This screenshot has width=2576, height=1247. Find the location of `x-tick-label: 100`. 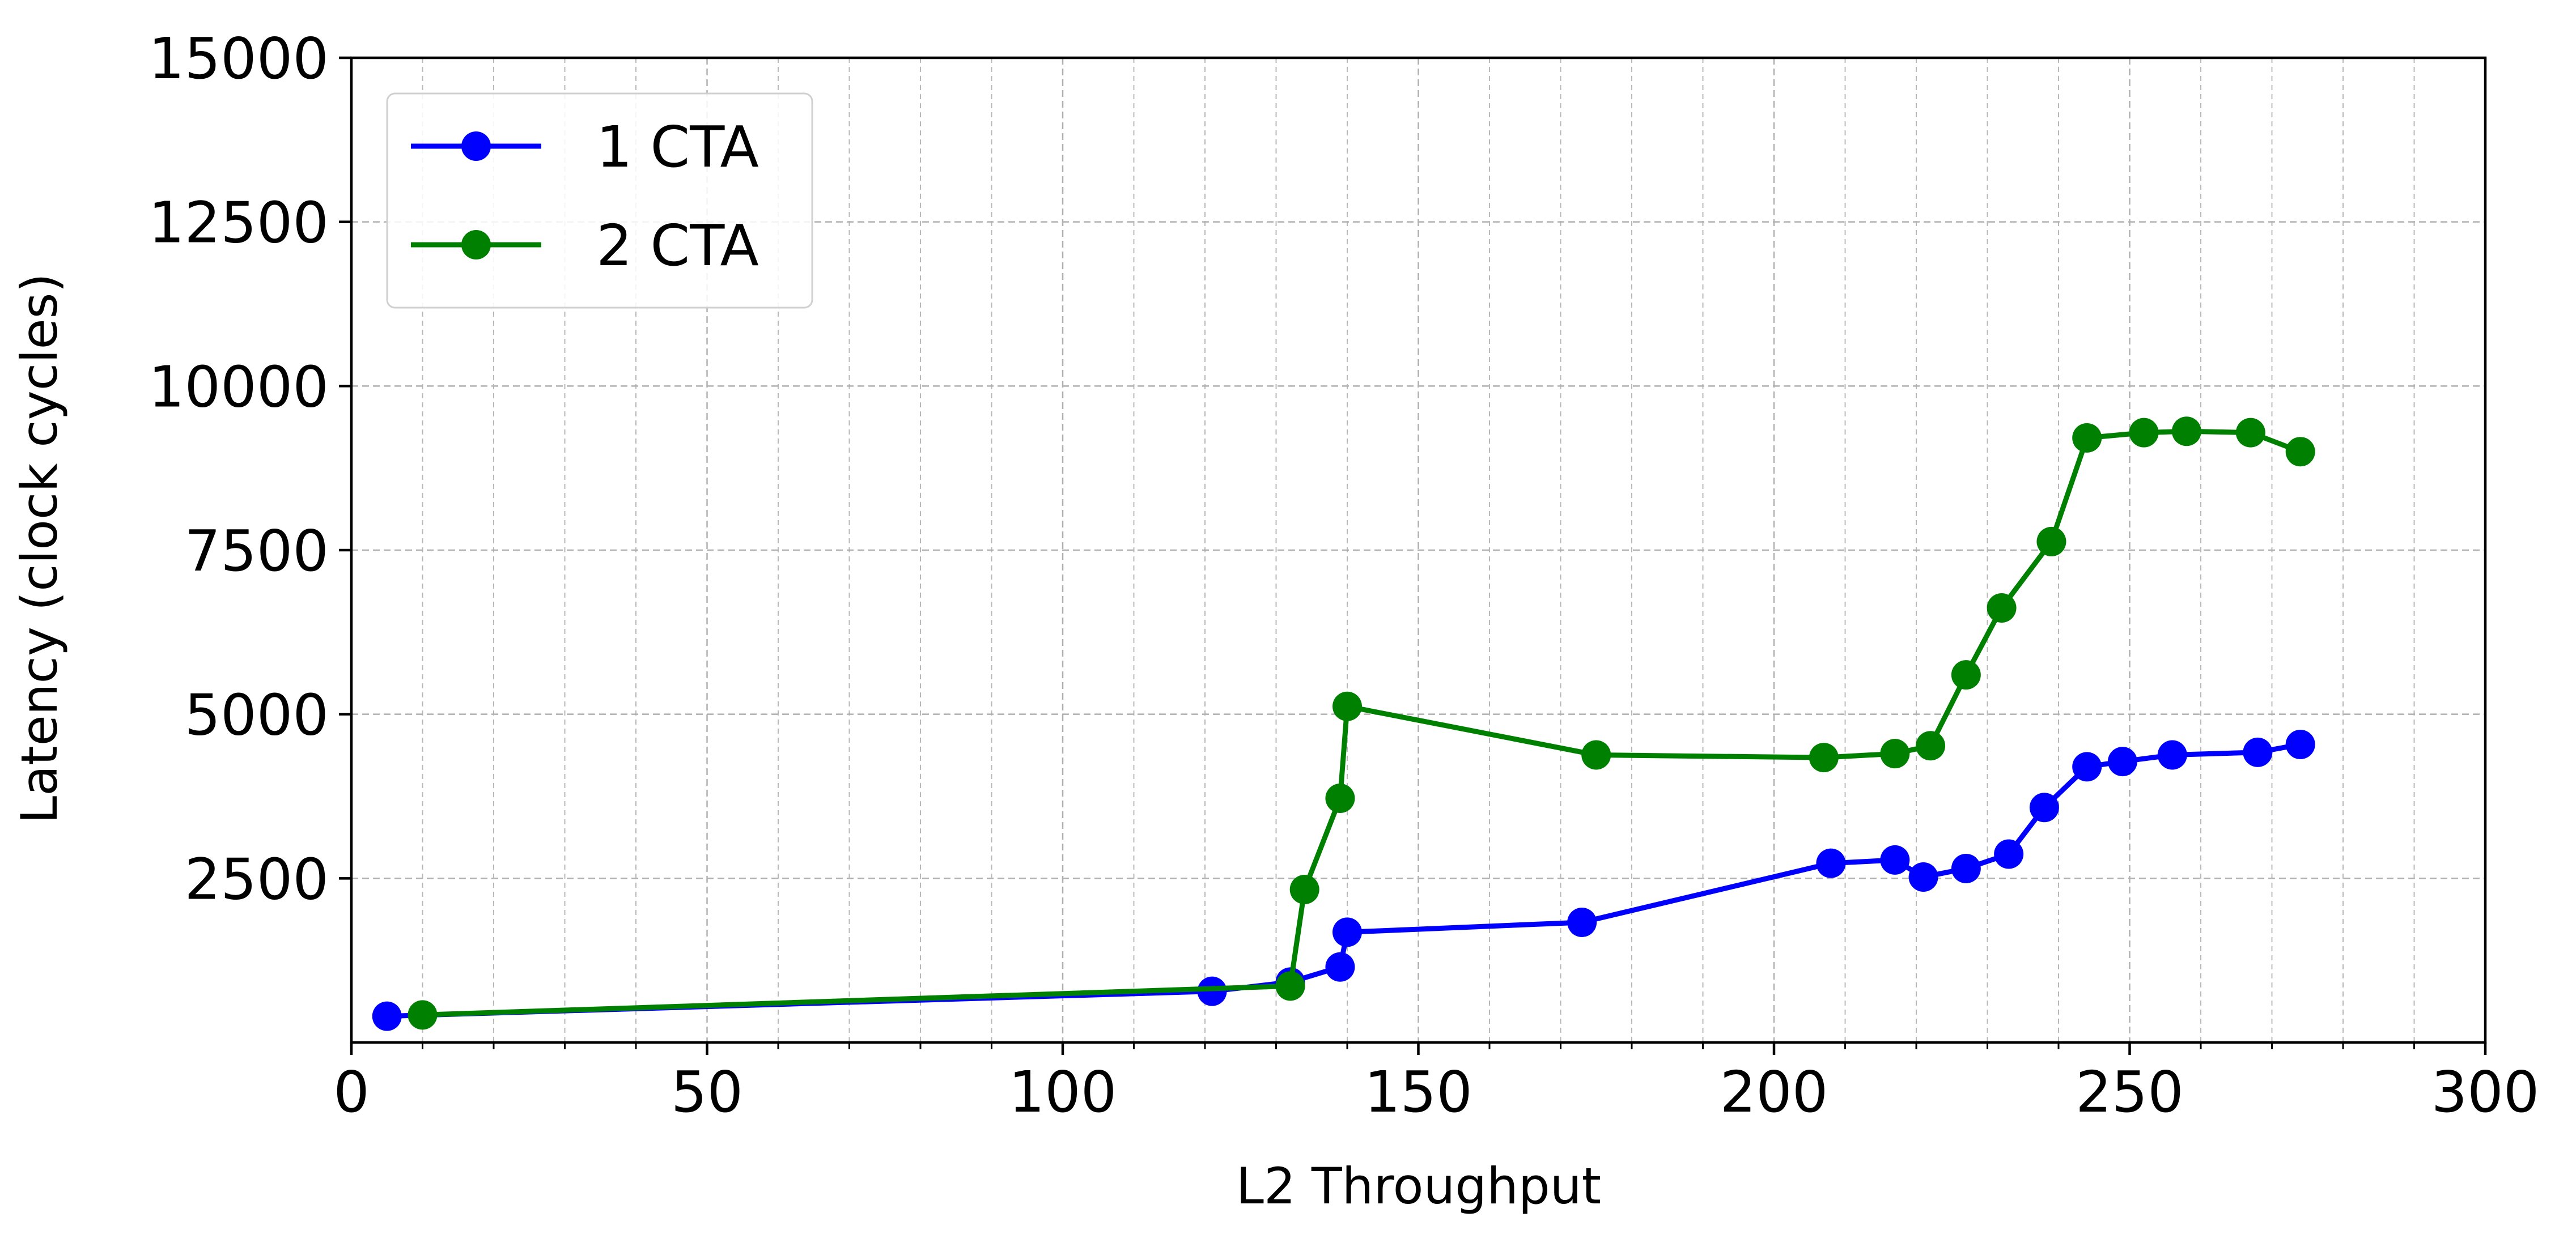

x-tick-label: 100 is located at coordinates (1063, 1092).